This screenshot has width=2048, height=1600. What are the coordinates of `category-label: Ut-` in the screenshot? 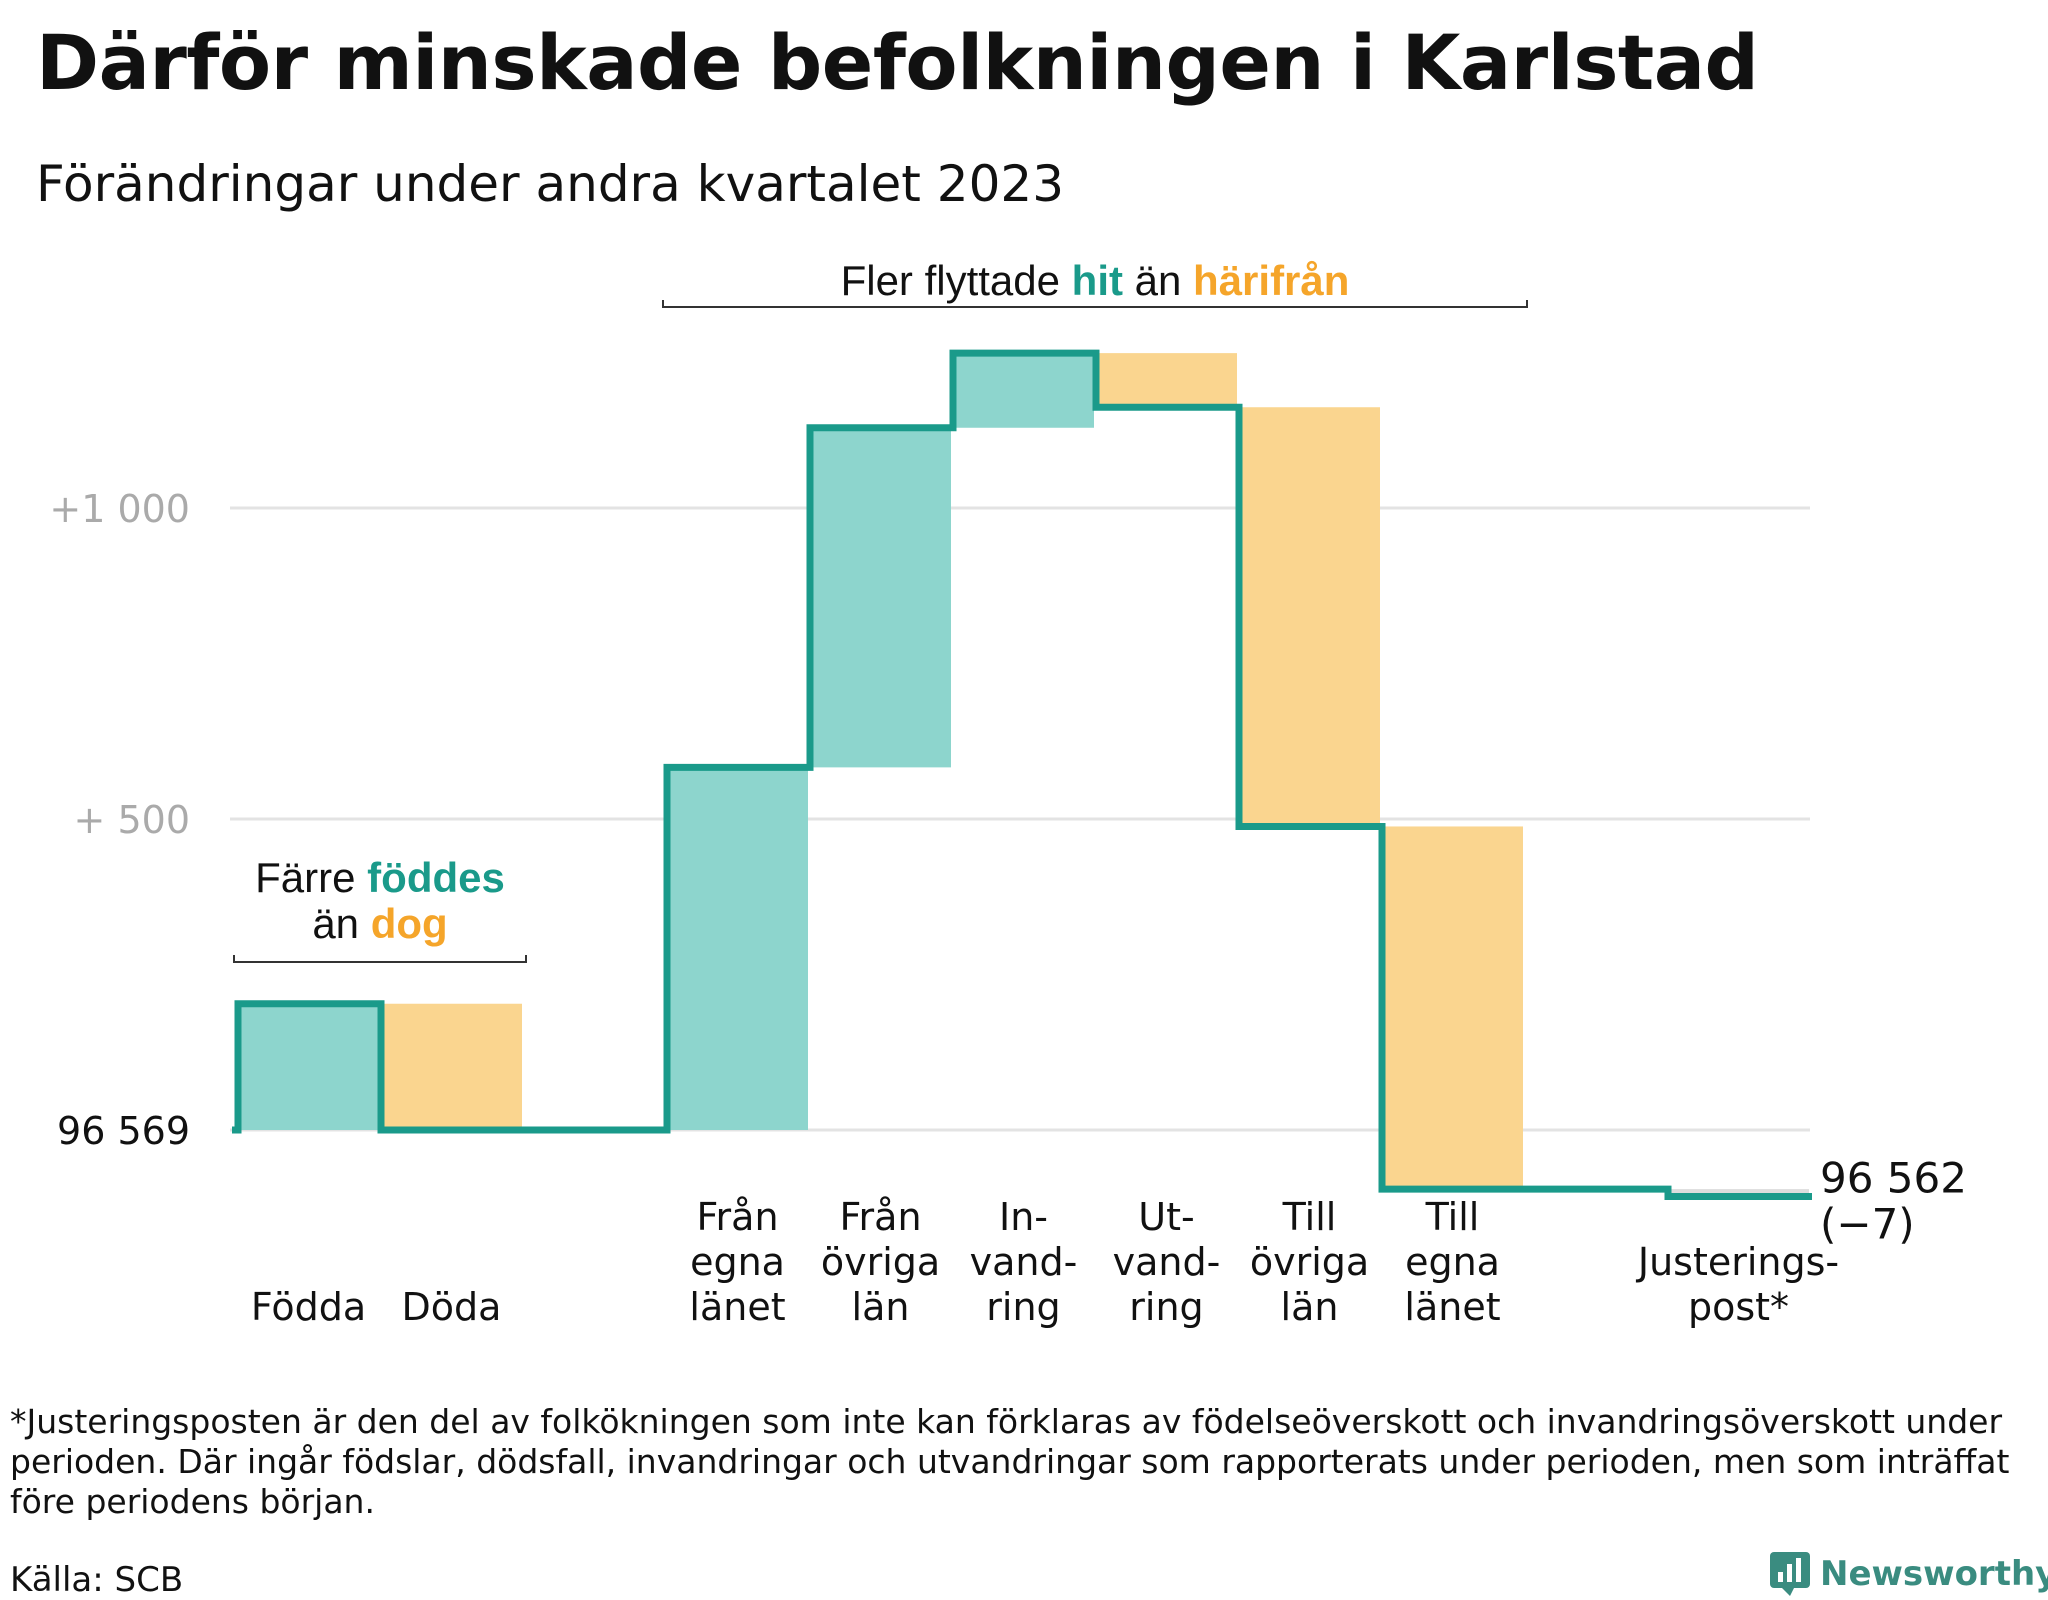 It's located at (1166, 1217).